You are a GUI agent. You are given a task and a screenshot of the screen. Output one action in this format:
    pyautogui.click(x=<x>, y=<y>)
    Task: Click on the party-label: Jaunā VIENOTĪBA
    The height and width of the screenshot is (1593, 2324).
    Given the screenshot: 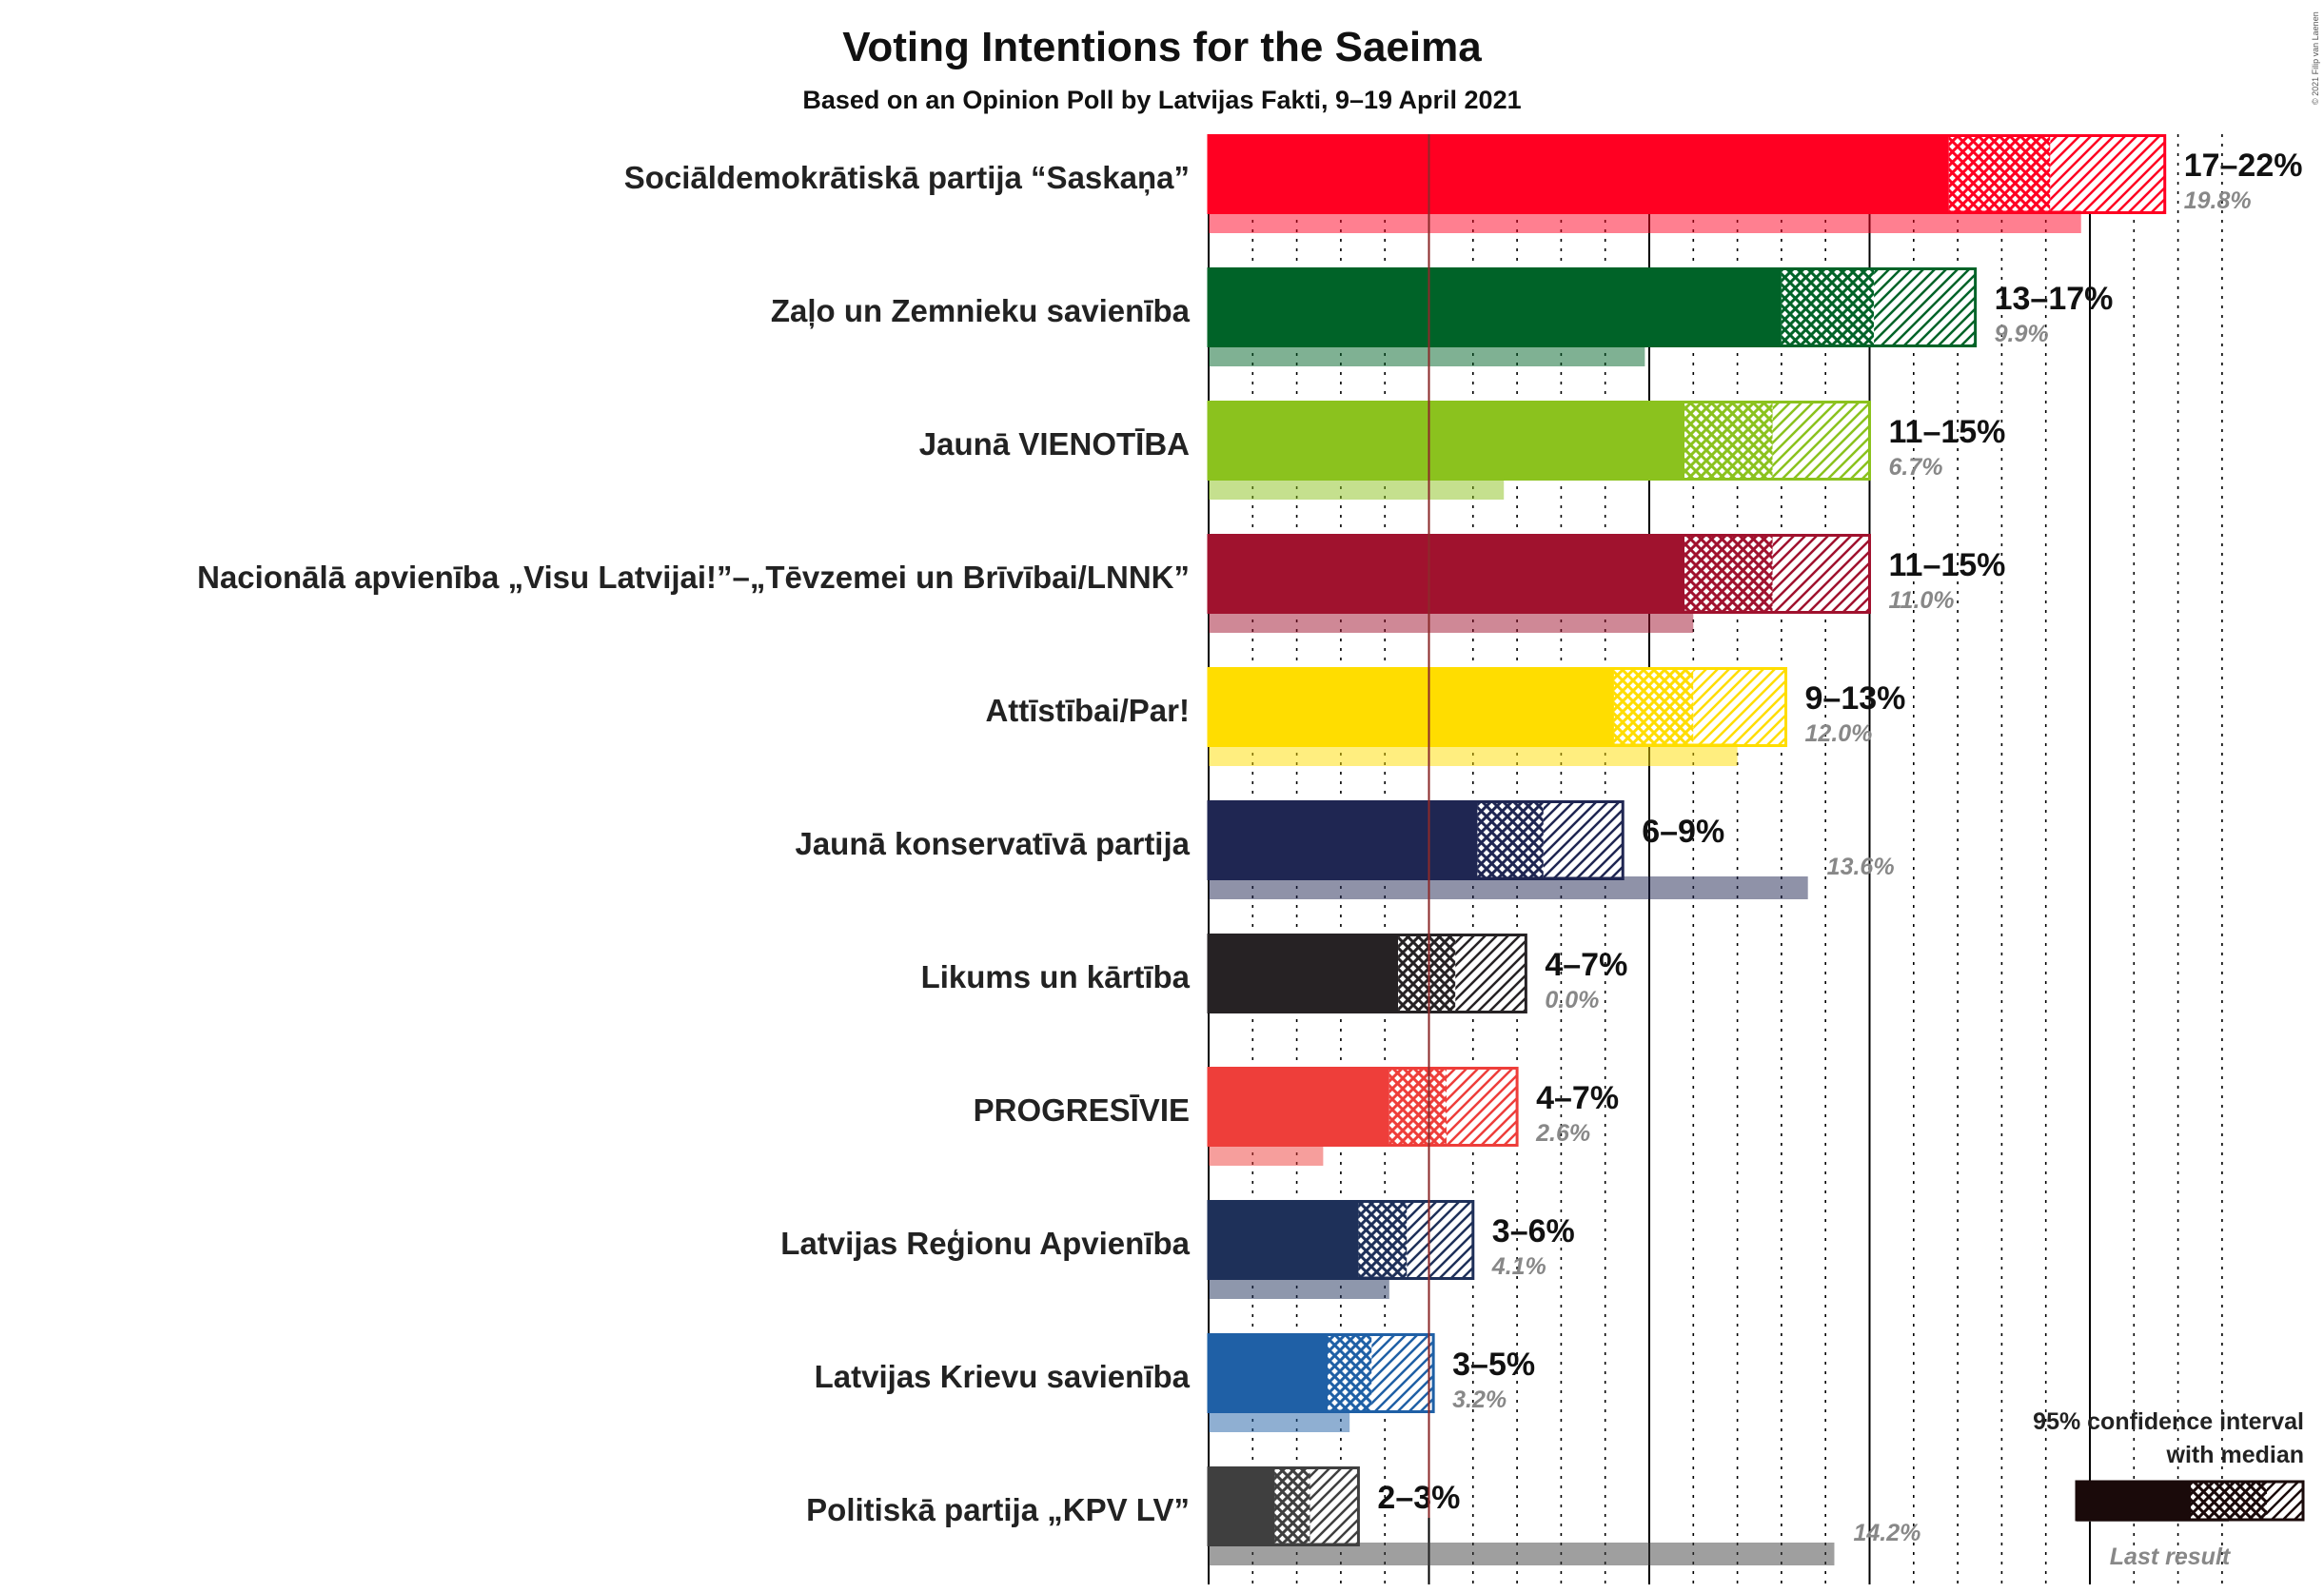 What is the action you would take?
    pyautogui.click(x=1055, y=444)
    